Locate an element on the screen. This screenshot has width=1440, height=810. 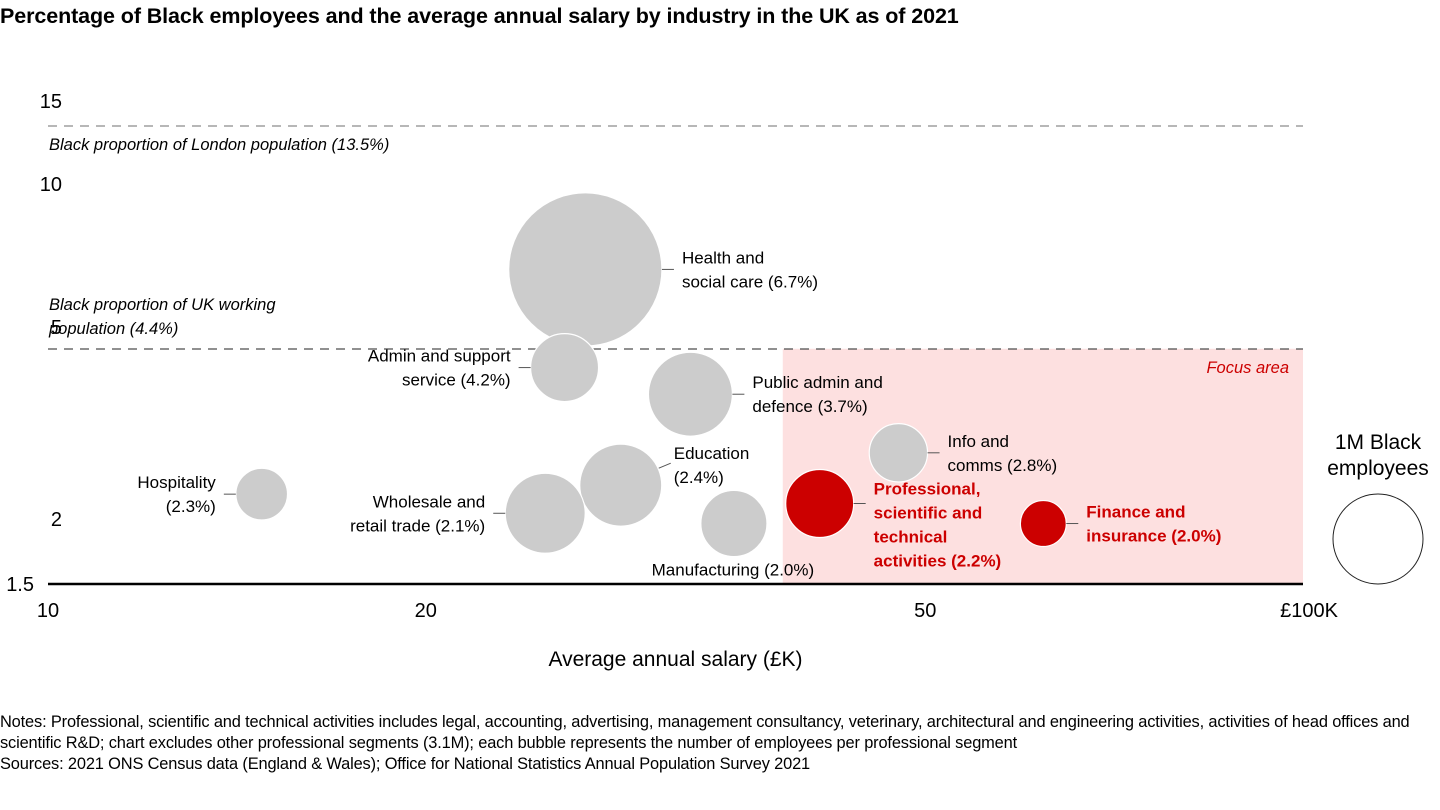
bubble-label-line: defence (3.7%) is located at coordinates (809, 406).